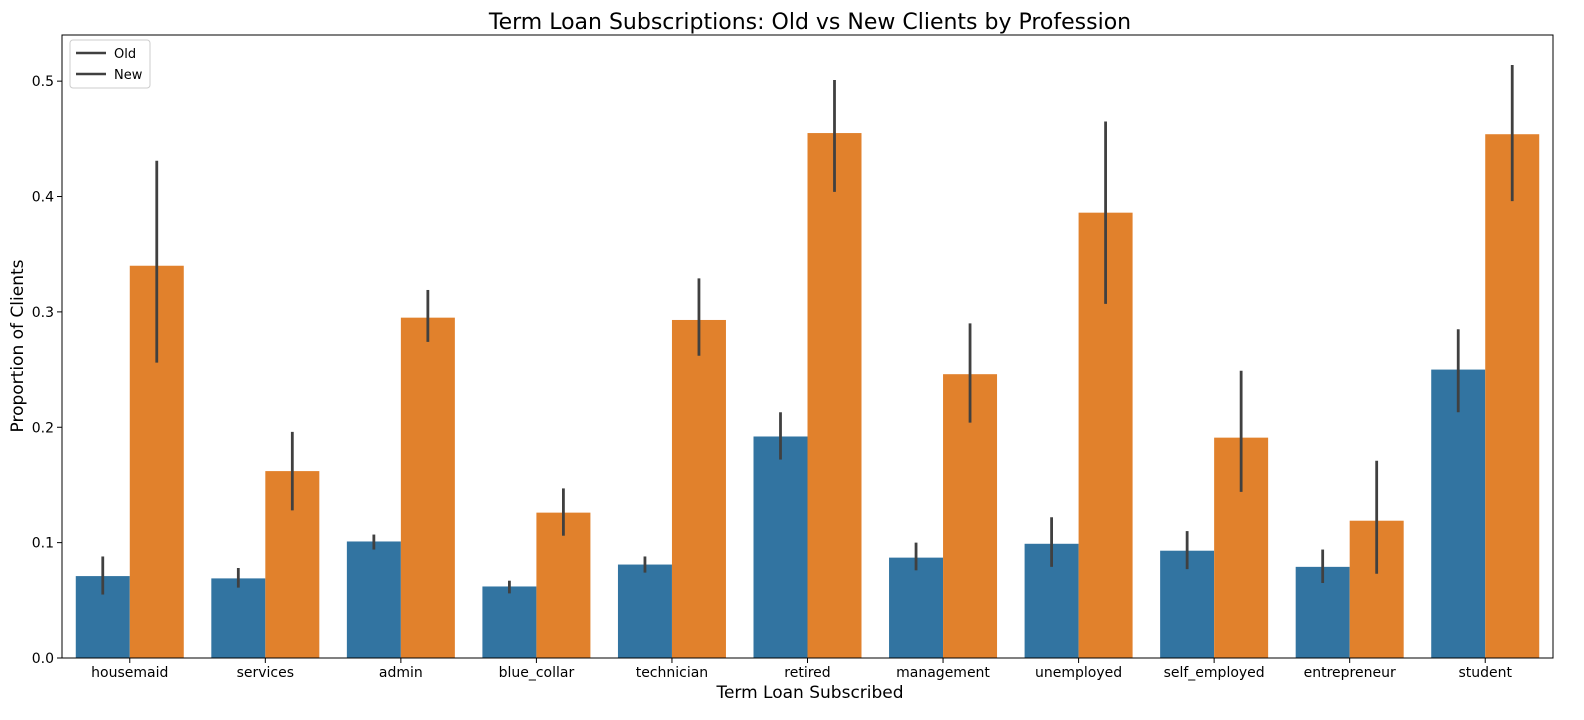 The width and height of the screenshot is (1584, 720). Describe the element at coordinates (1214, 673) in the screenshot. I see `x-tick-label: self_employed` at that location.